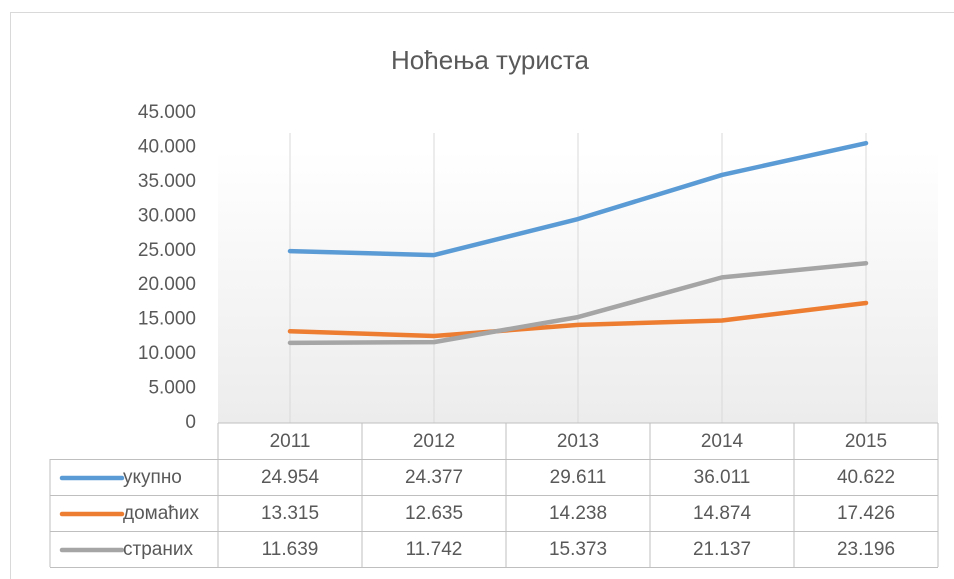 The width and height of the screenshot is (954, 579). I want to click on y-tick-label: 5.000, so click(172, 388).